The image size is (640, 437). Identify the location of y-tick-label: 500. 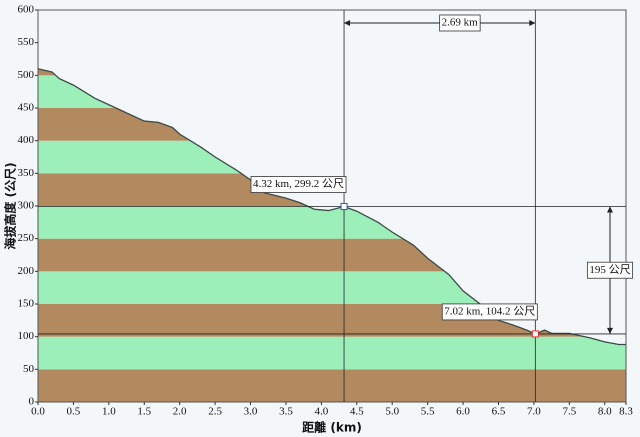
(26, 75).